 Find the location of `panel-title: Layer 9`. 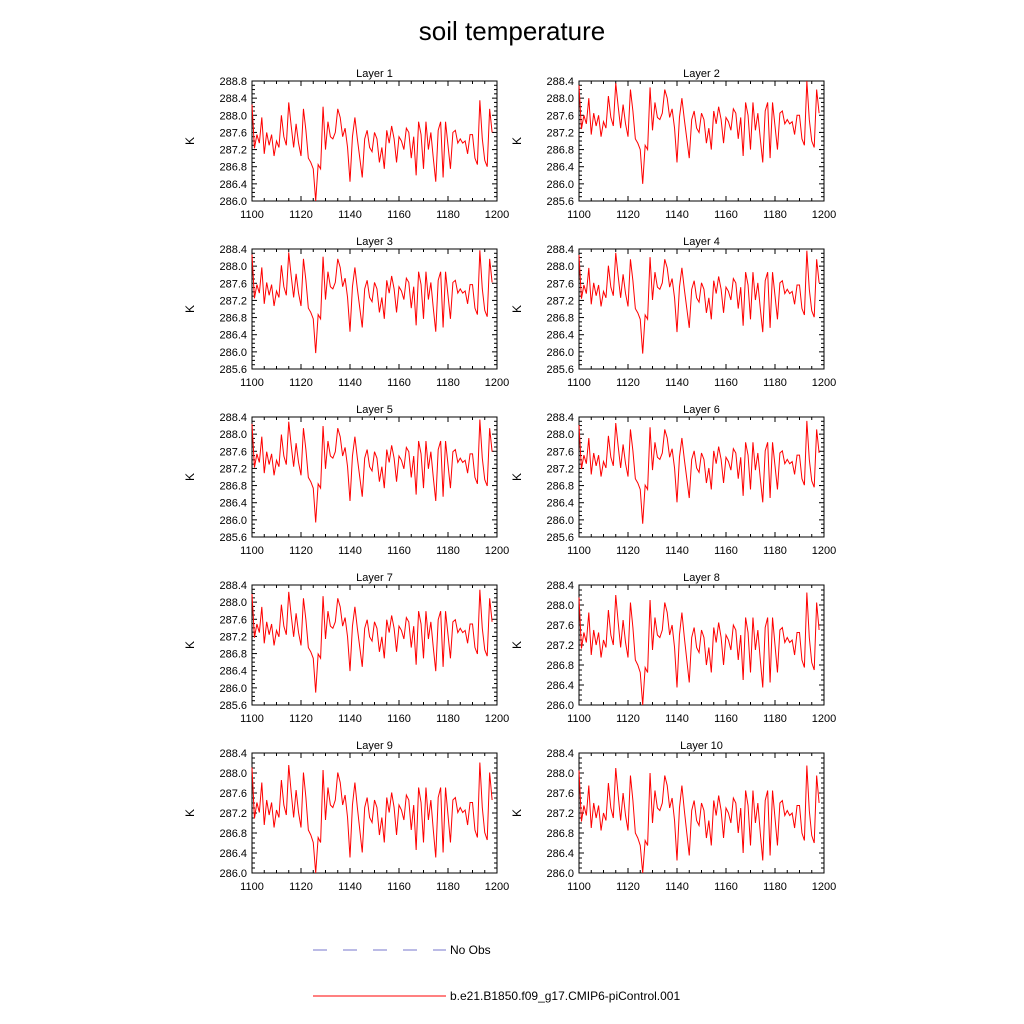

panel-title: Layer 9 is located at coordinates (374, 746).